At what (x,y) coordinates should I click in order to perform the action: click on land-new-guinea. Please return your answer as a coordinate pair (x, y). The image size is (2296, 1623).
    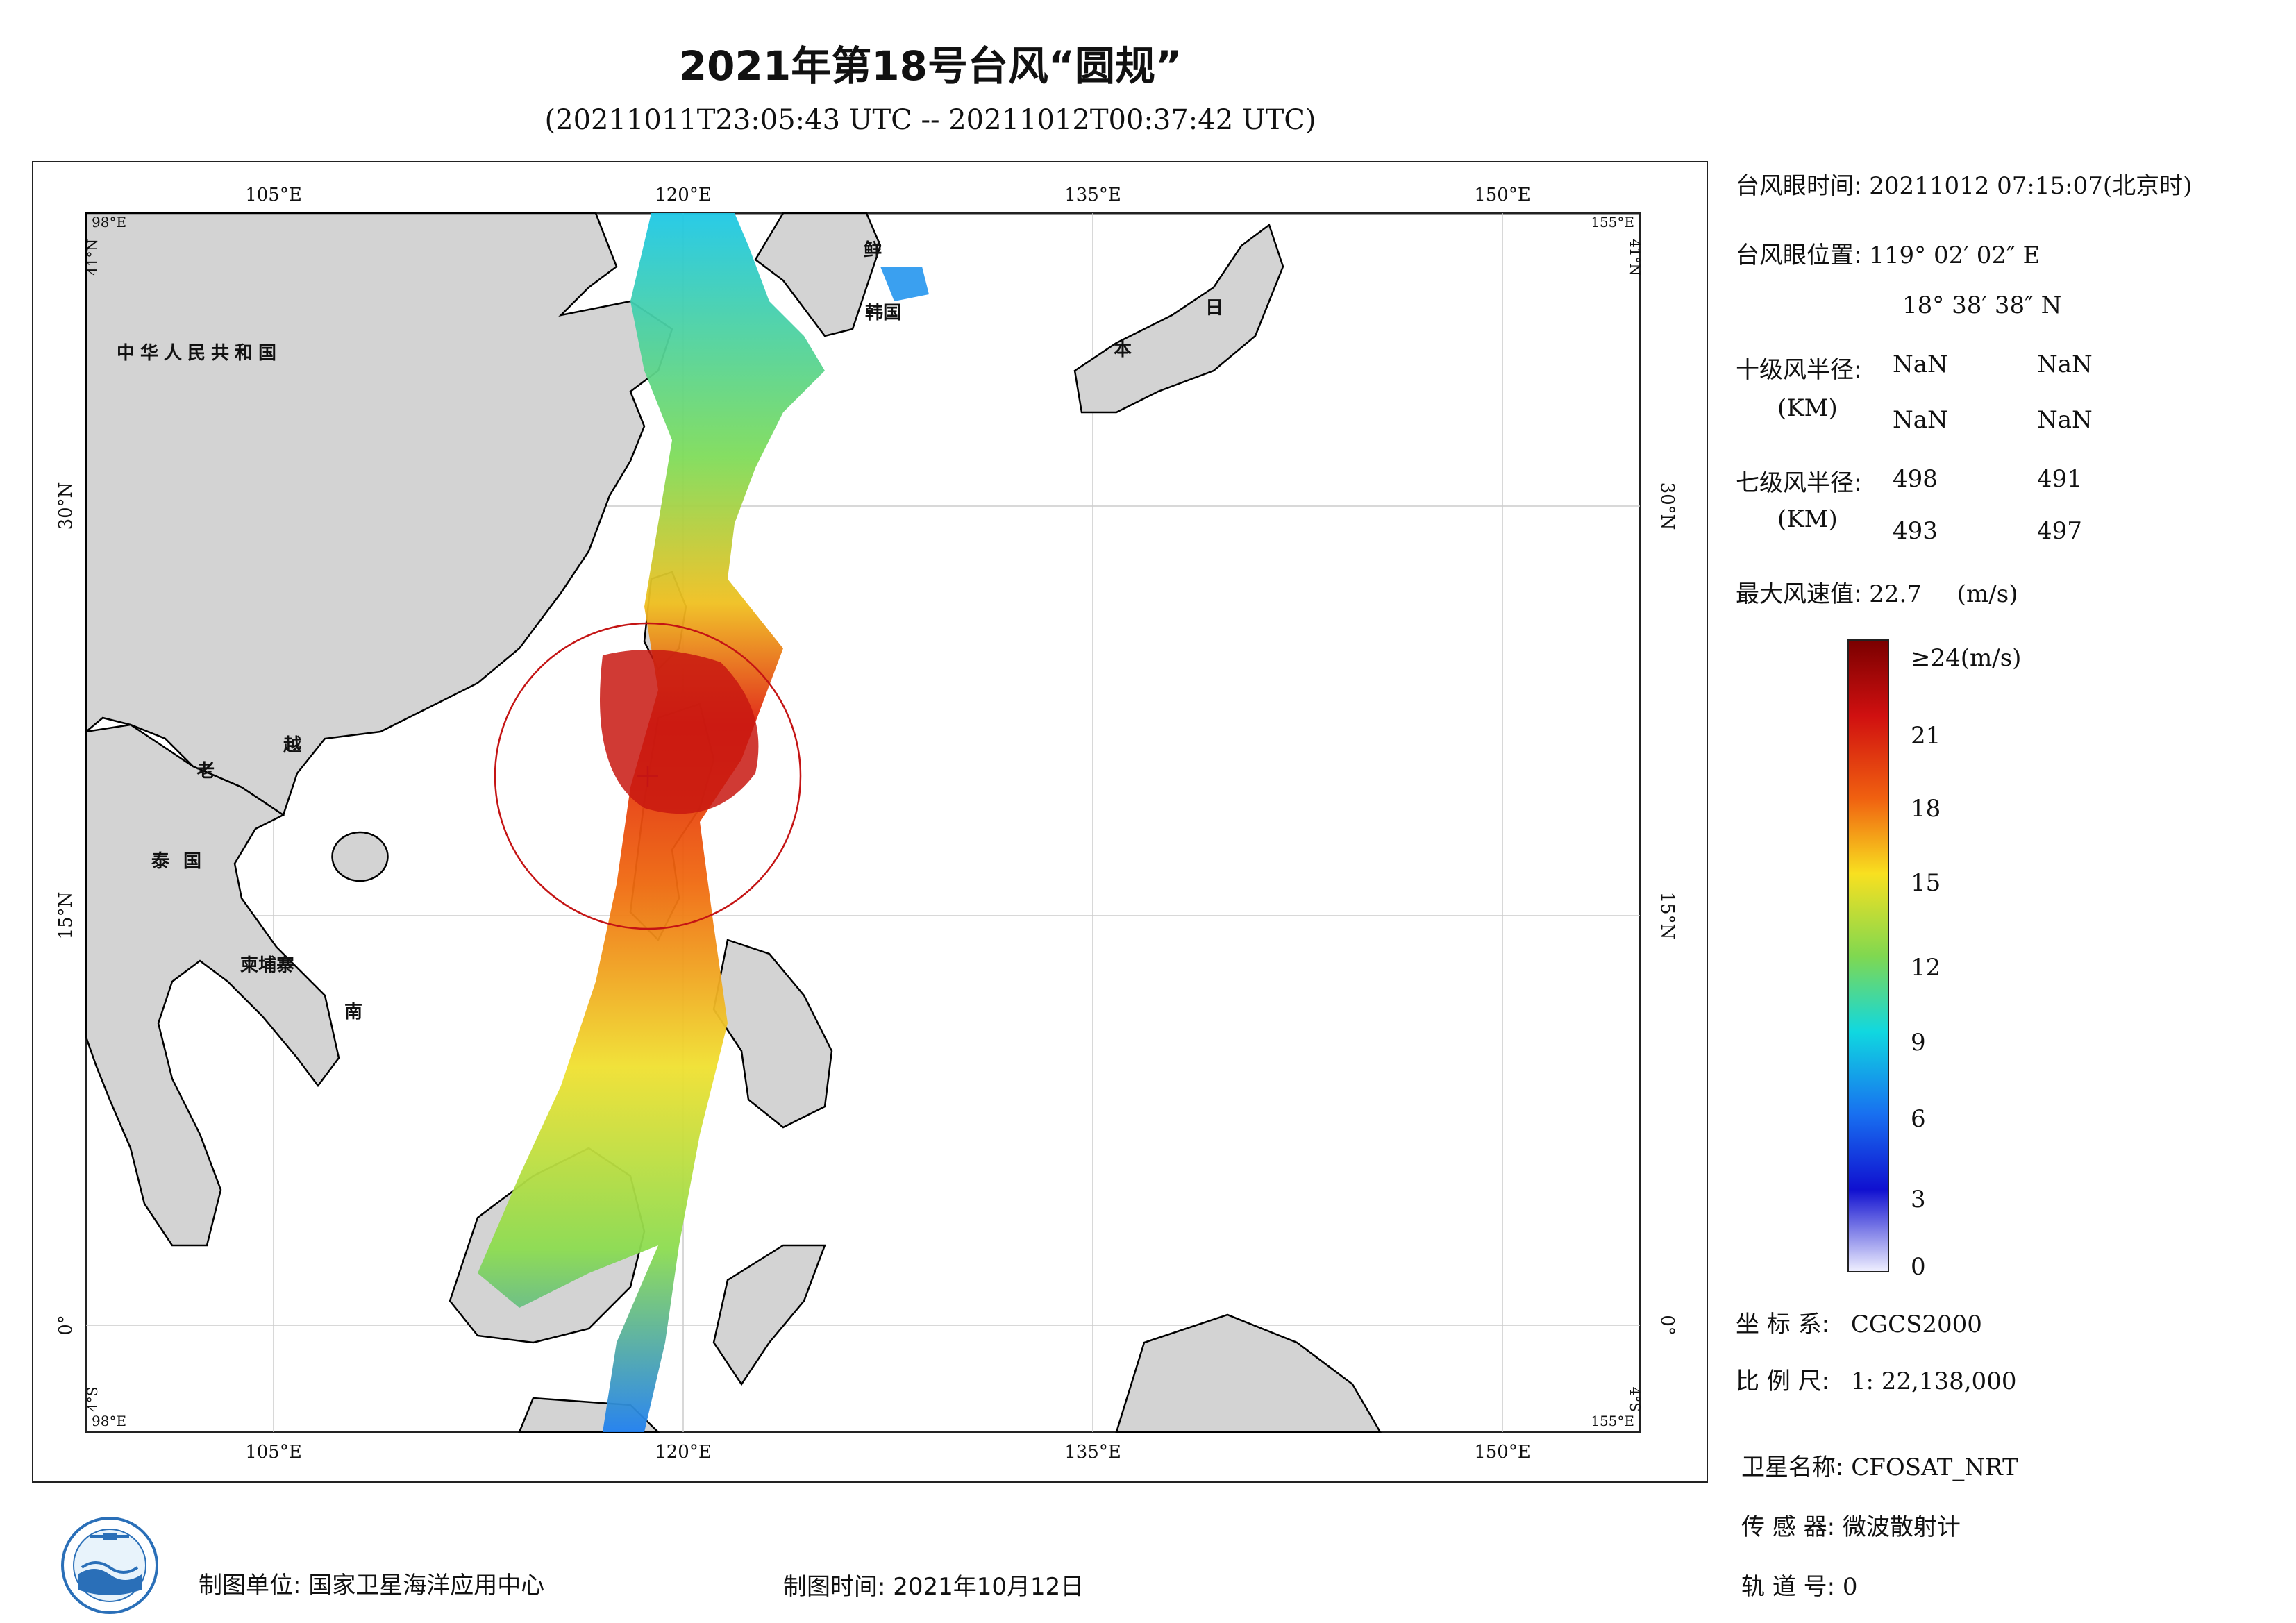
    Looking at the image, I should click on (1248, 1373).